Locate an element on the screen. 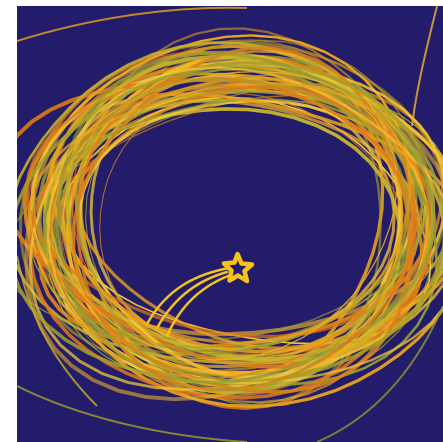 The height and width of the screenshot is (442, 443). star-tail is located at coordinates (188, 302).